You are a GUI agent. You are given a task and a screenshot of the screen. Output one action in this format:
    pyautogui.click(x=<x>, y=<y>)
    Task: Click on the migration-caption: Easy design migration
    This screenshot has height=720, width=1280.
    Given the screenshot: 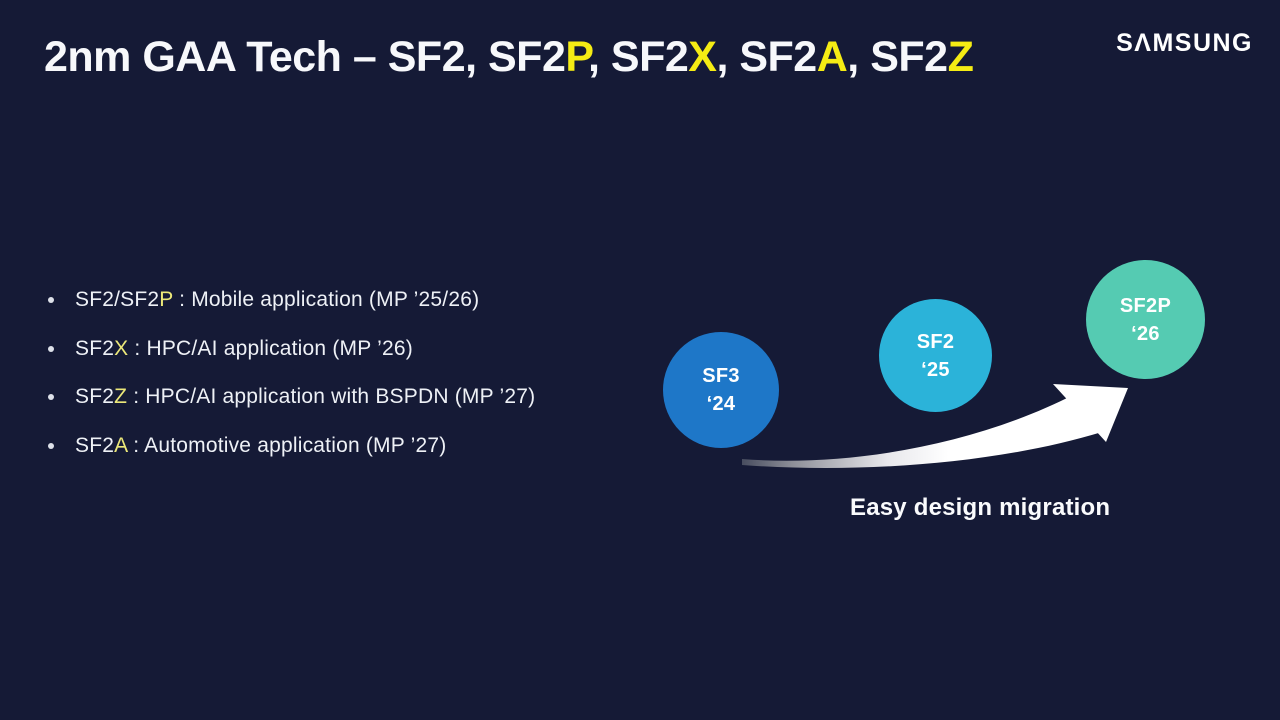 What is the action you would take?
    pyautogui.click(x=980, y=507)
    